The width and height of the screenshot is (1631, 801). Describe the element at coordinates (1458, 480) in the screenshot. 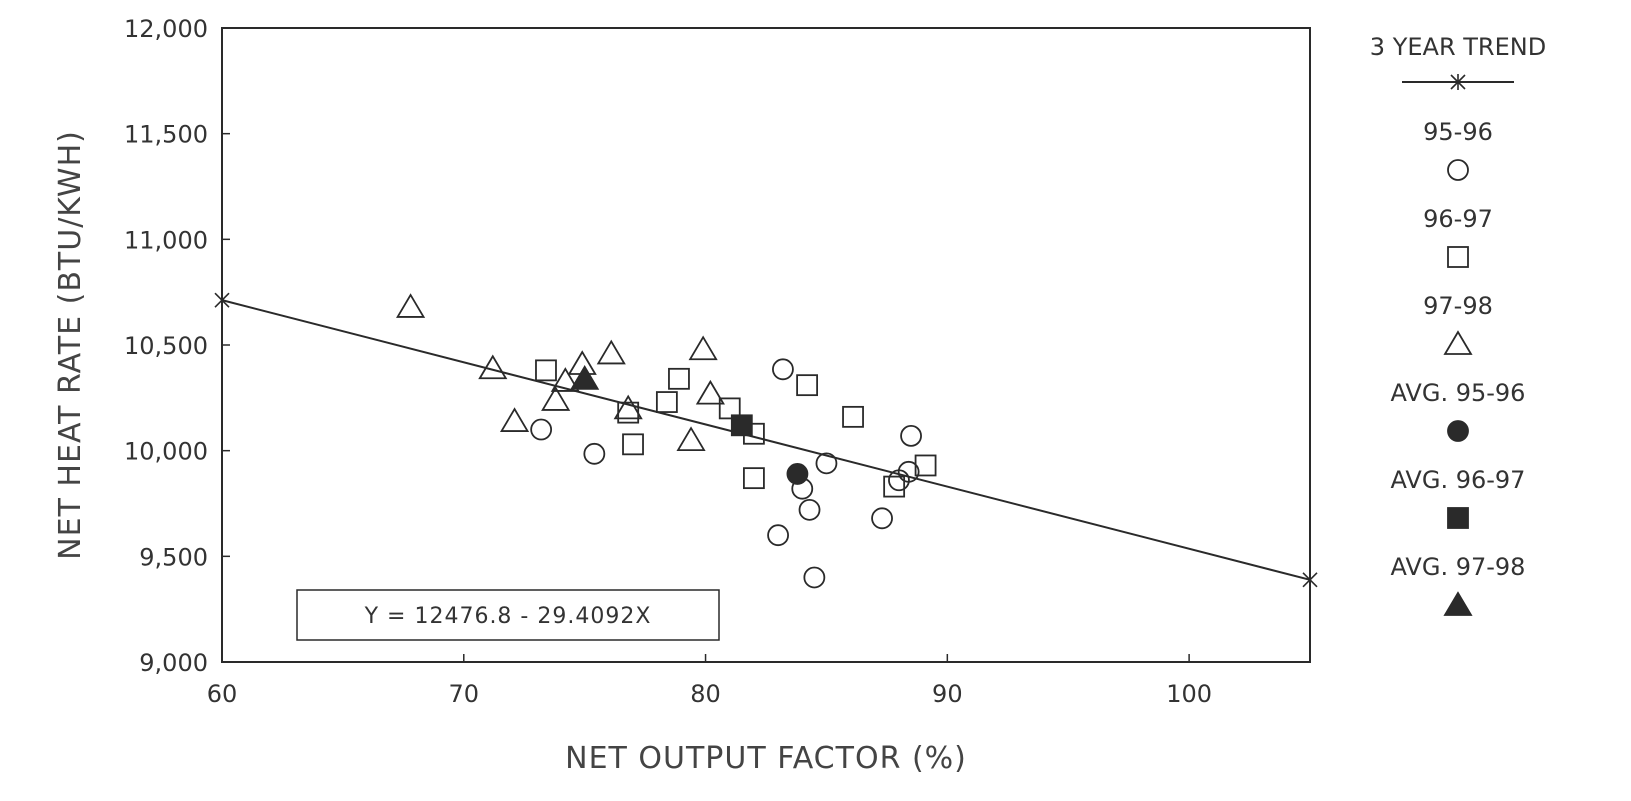

I see `legend-label-avg-96-97: AVG. 96-97` at that location.